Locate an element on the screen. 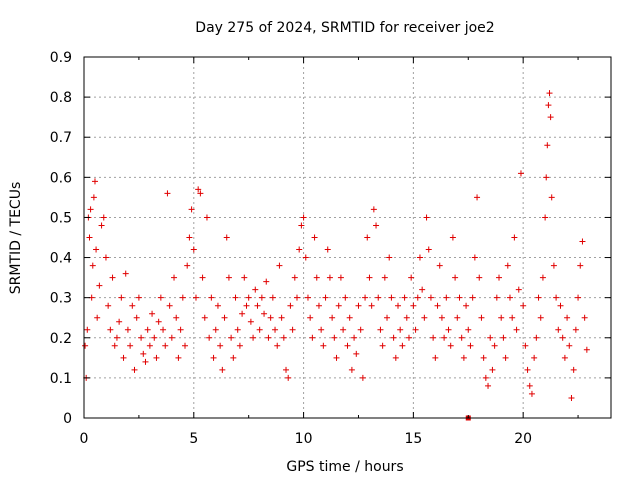 Image resolution: width=640 pixels, height=480 pixels. y-tick-label: 0.8 is located at coordinates (61, 98).